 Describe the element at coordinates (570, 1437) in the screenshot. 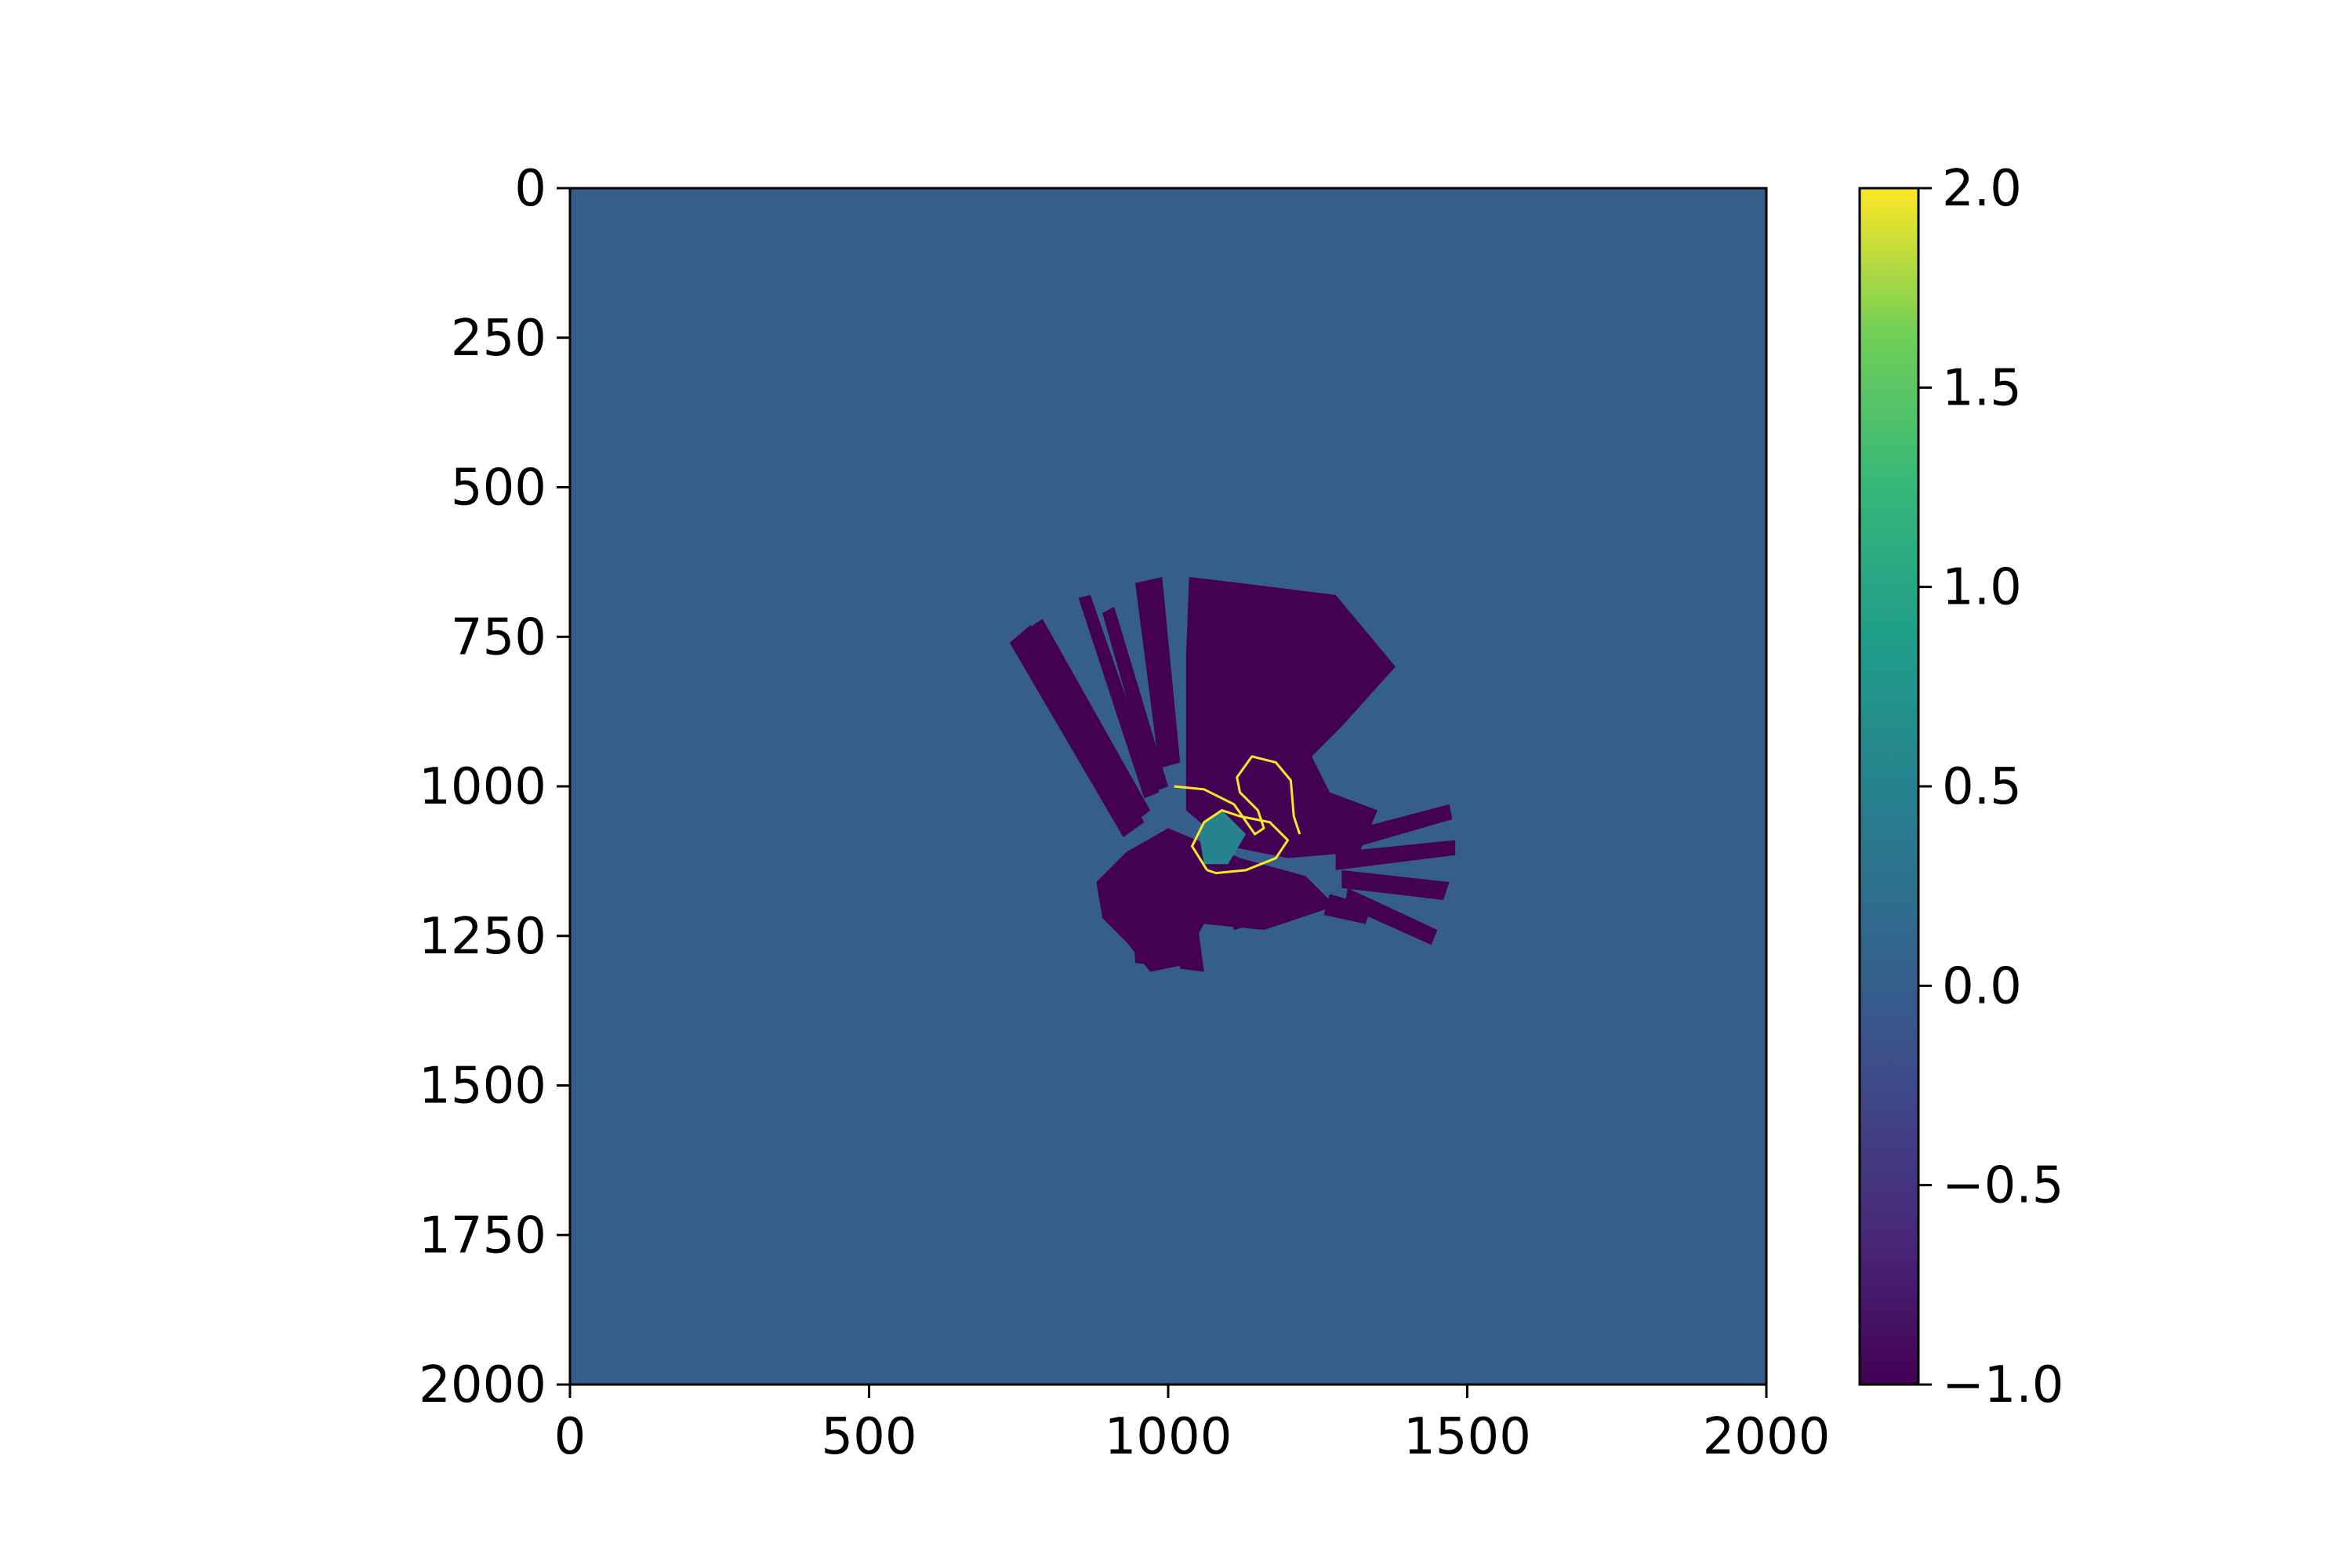

I see `x-tick-label: 0` at that location.